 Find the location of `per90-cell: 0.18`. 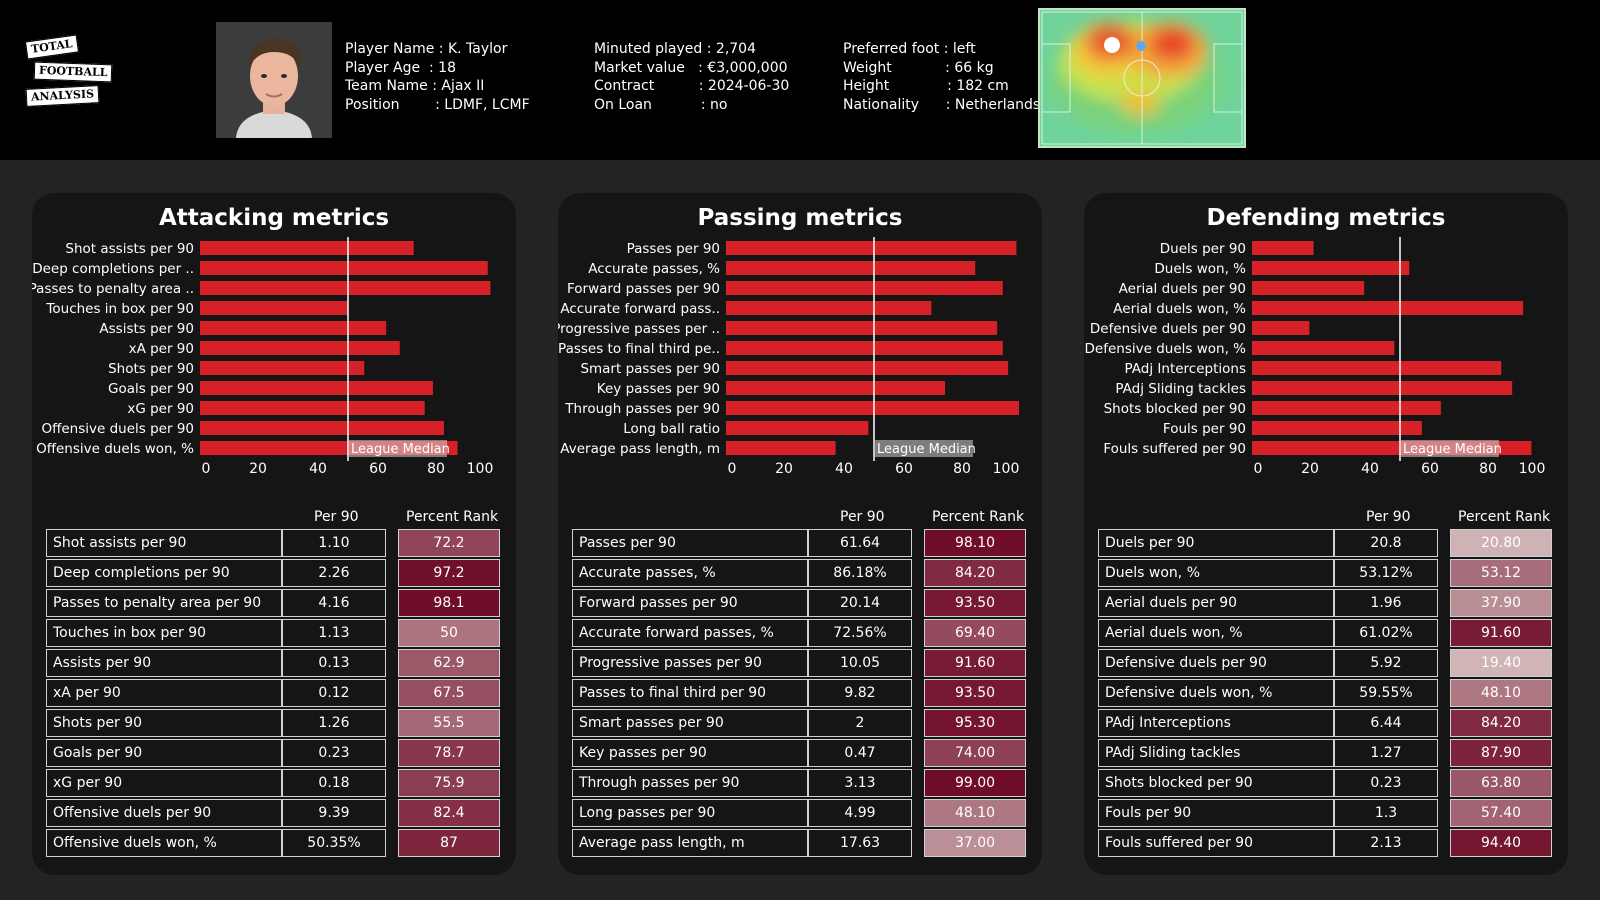

per90-cell: 0.18 is located at coordinates (334, 783).